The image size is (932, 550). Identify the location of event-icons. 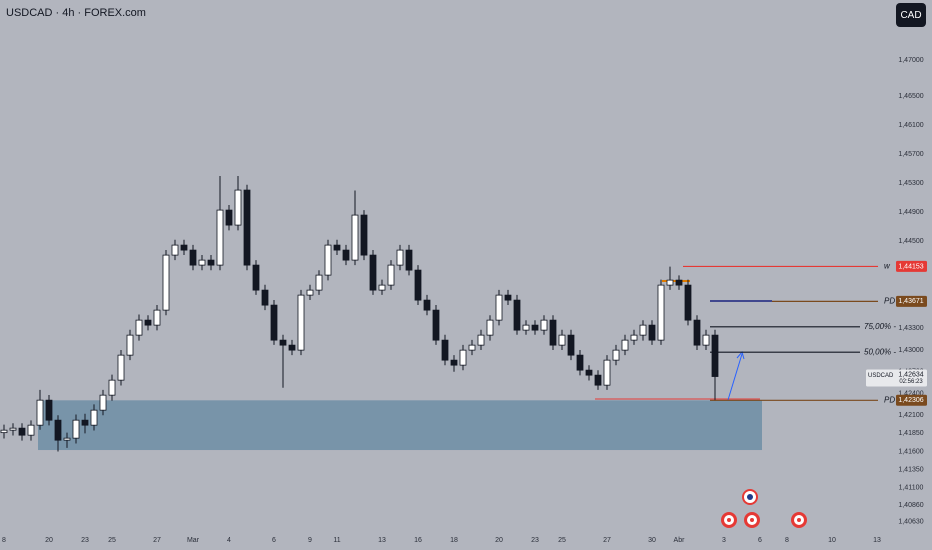
(764, 508).